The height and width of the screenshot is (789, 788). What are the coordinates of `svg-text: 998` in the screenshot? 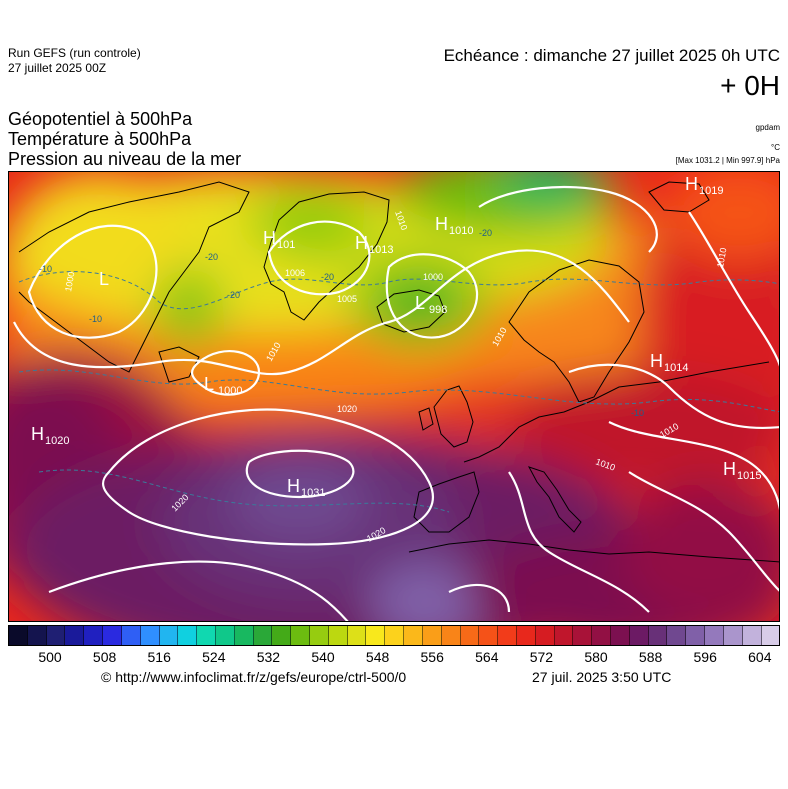 It's located at (438, 310).